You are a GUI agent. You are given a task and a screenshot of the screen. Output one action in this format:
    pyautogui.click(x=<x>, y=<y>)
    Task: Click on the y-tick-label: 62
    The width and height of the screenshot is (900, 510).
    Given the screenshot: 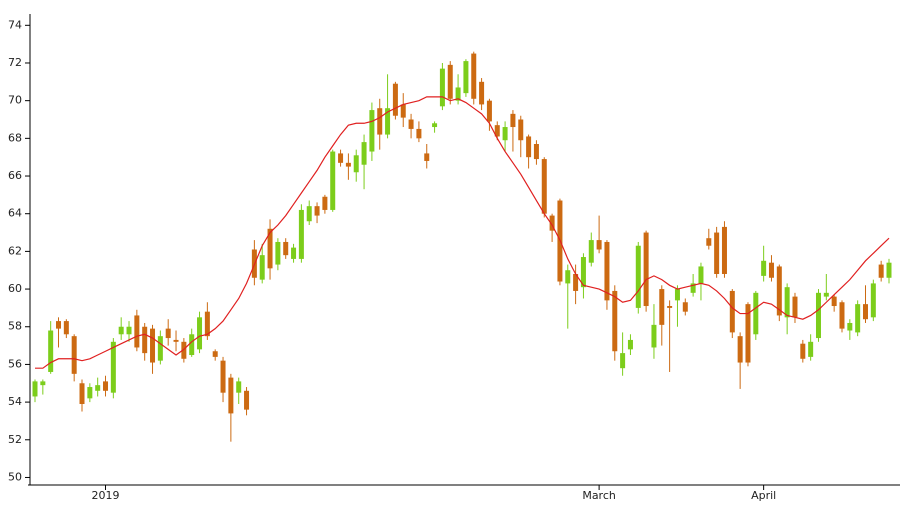 What is the action you would take?
    pyautogui.click(x=15, y=250)
    